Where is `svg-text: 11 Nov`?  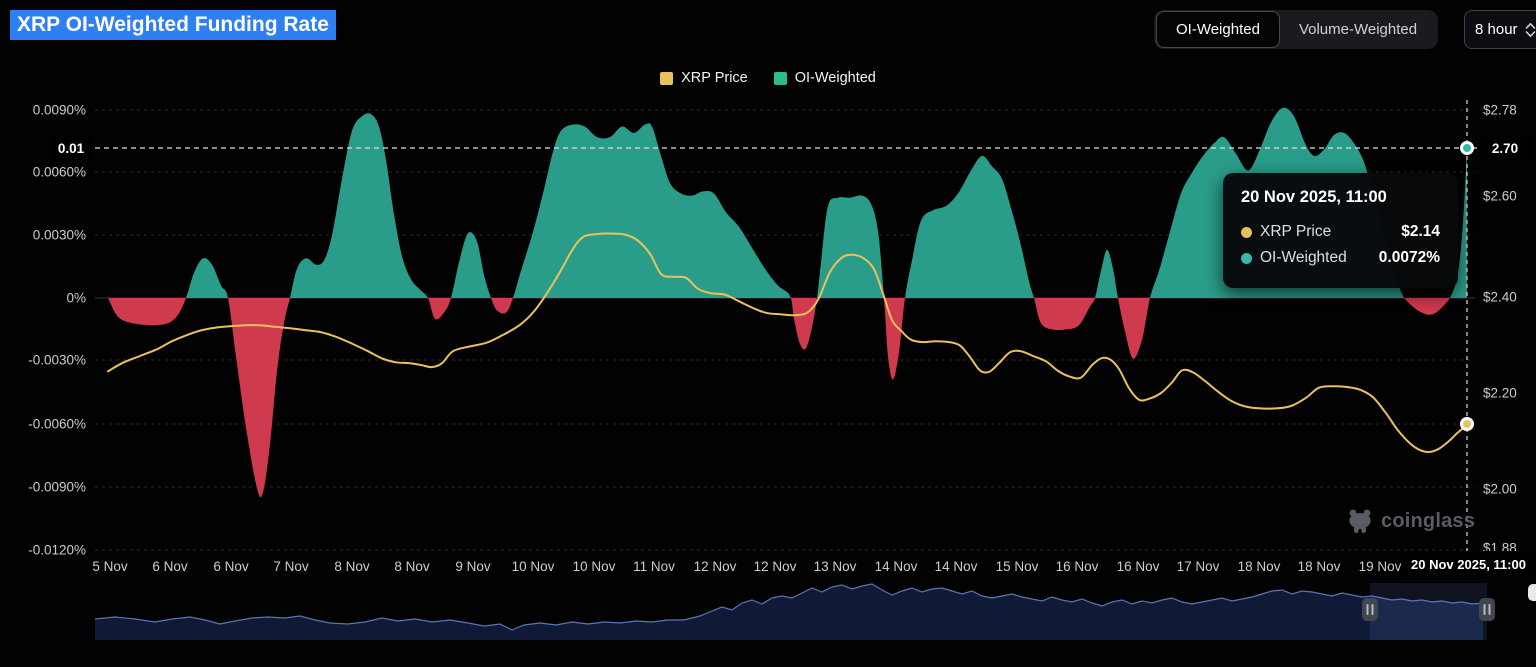
svg-text: 11 Nov is located at coordinates (654, 566).